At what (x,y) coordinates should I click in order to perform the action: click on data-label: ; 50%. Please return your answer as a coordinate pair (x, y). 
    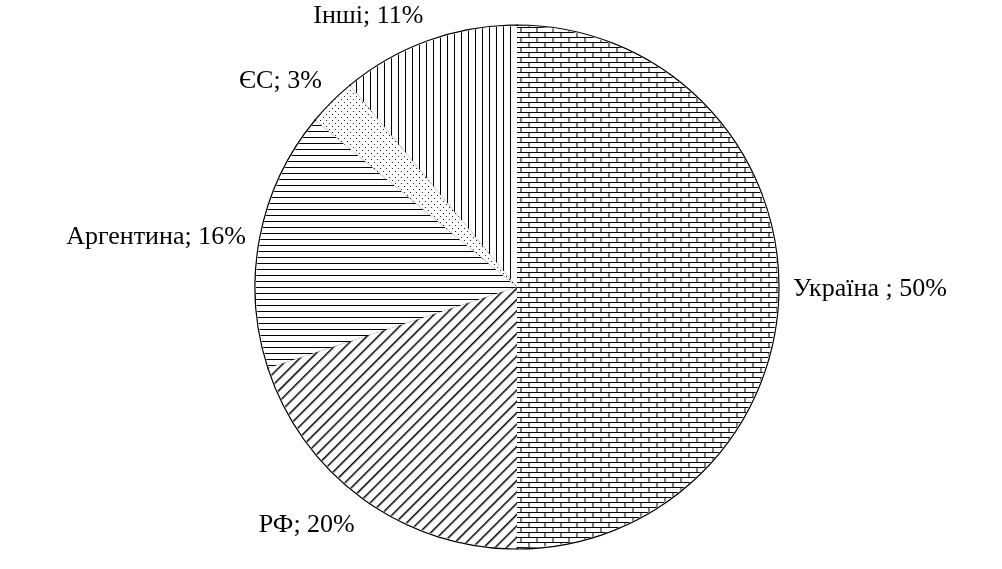
    Looking at the image, I should click on (916, 287).